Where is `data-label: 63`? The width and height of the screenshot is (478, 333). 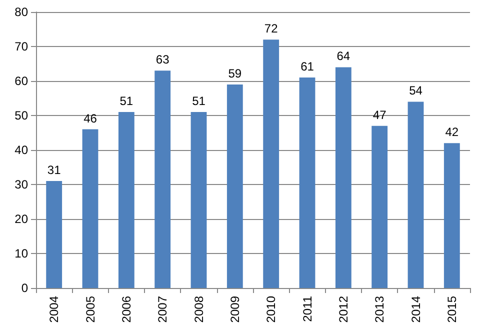
data-label: 63 is located at coordinates (163, 59).